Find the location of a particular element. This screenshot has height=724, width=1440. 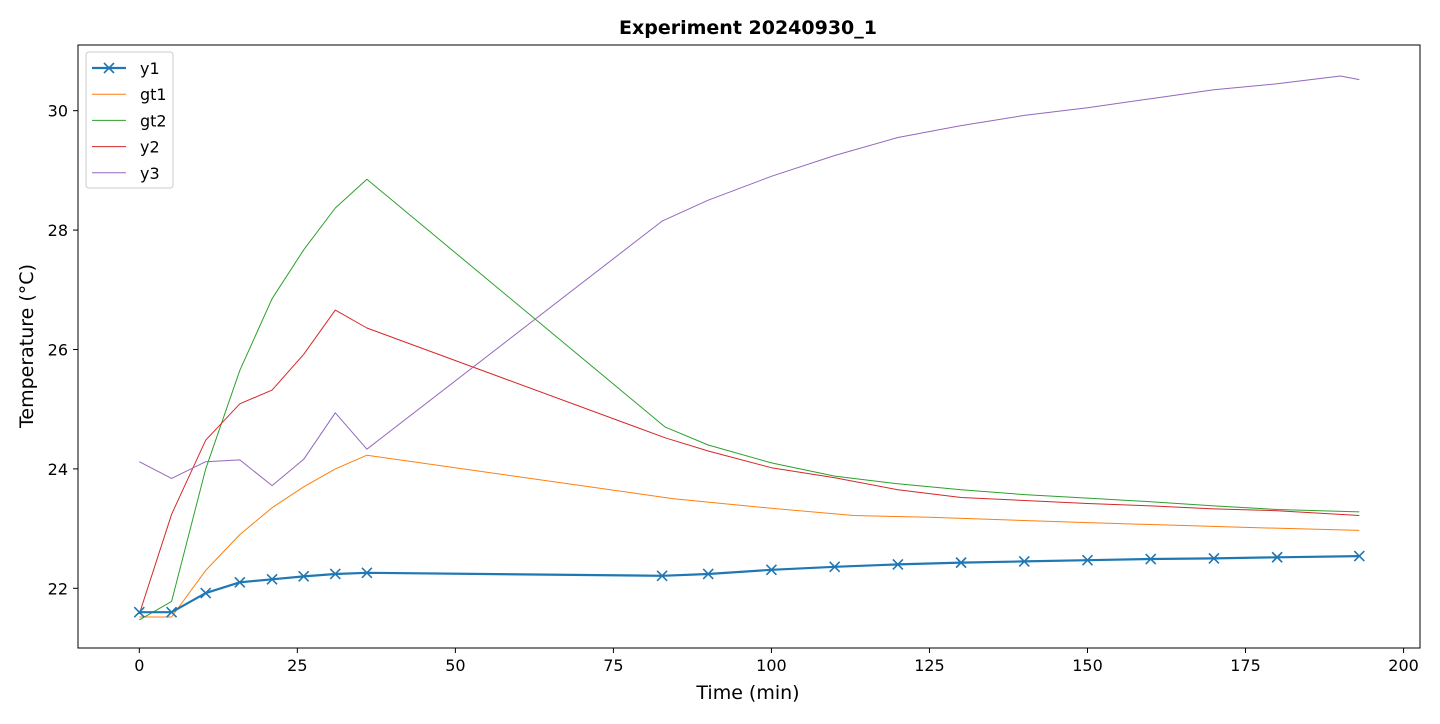

legend-item-y1: y1 is located at coordinates (126, 68).